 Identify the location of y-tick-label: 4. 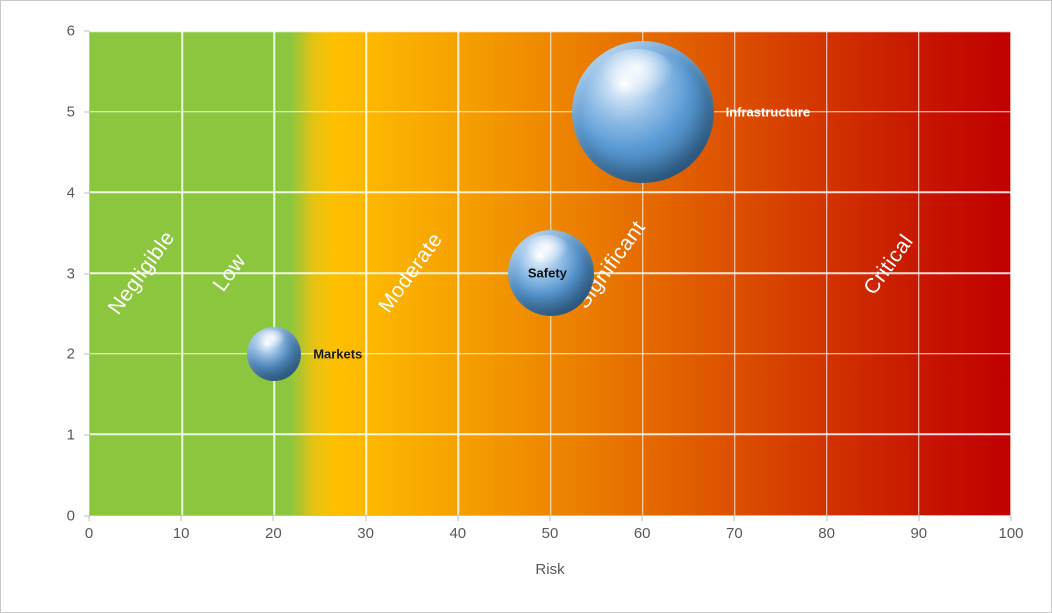
(70, 193).